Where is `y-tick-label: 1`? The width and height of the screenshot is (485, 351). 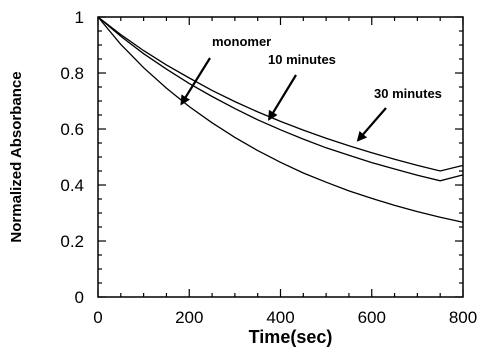 y-tick-label: 1 is located at coordinates (79, 17).